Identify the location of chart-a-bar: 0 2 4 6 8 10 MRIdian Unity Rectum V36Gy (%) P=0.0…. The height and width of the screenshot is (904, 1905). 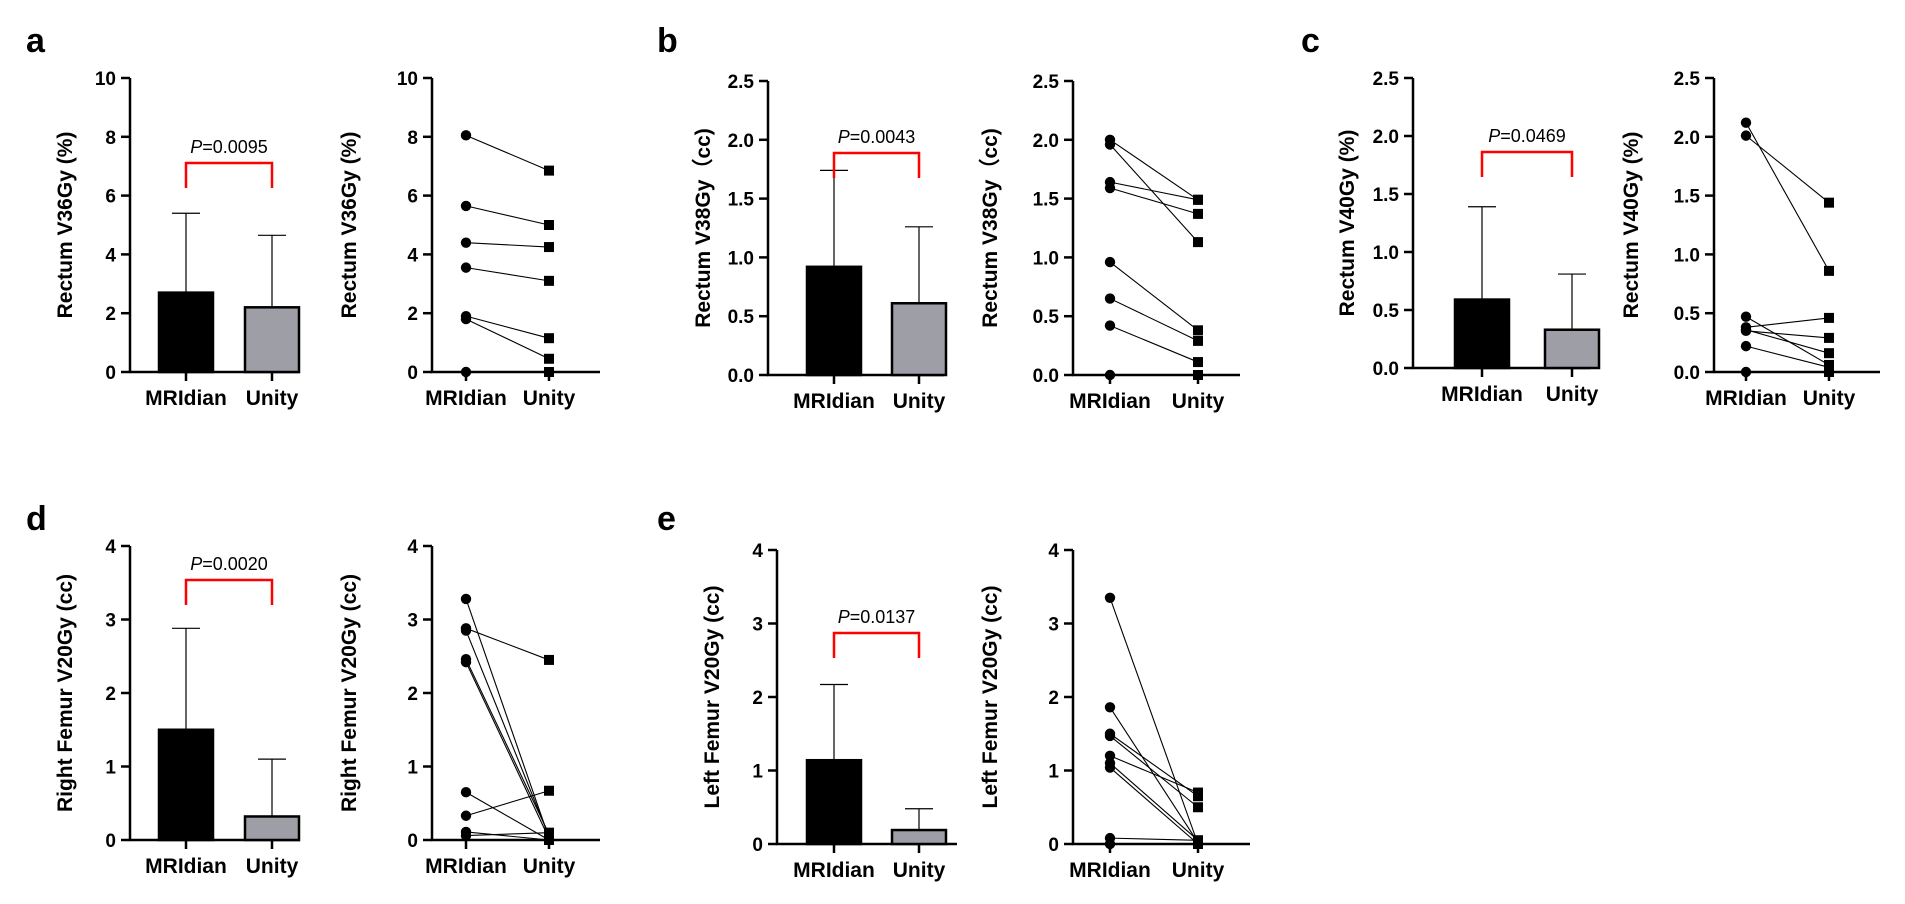
(177, 239).